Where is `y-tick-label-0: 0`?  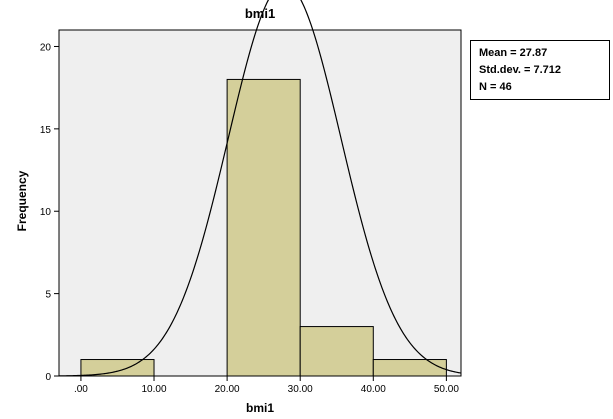 y-tick-label-0: 0 is located at coordinates (48, 377).